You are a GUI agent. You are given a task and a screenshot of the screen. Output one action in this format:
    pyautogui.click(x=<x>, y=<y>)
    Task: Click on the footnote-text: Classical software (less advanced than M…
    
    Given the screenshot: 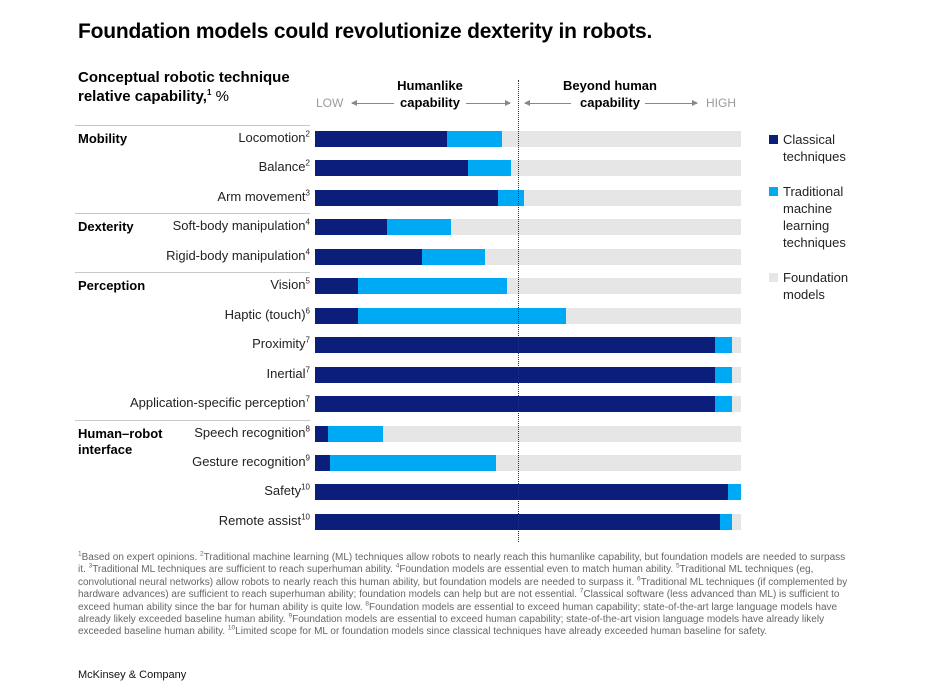 What is the action you would take?
    pyautogui.click(x=459, y=601)
    